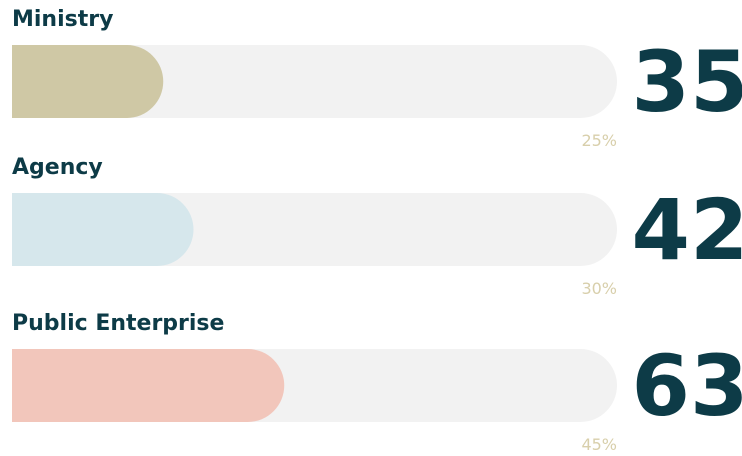 The image size is (742, 456). Describe the element at coordinates (599, 444) in the screenshot. I see `value-label: 45%` at that location.